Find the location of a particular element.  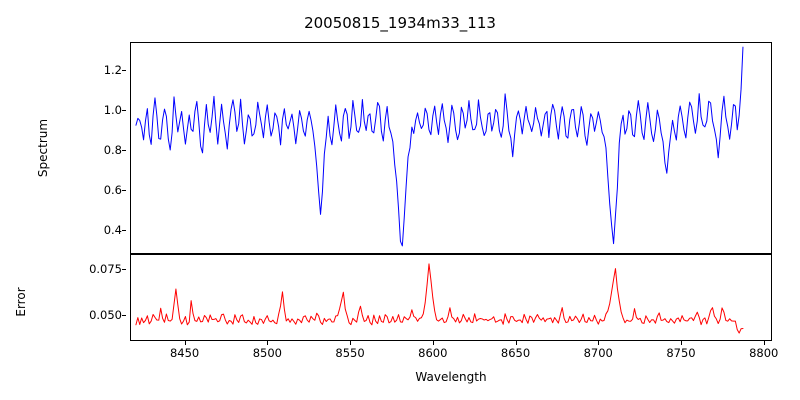

y-tick-label: 0.4 is located at coordinates (112, 230).